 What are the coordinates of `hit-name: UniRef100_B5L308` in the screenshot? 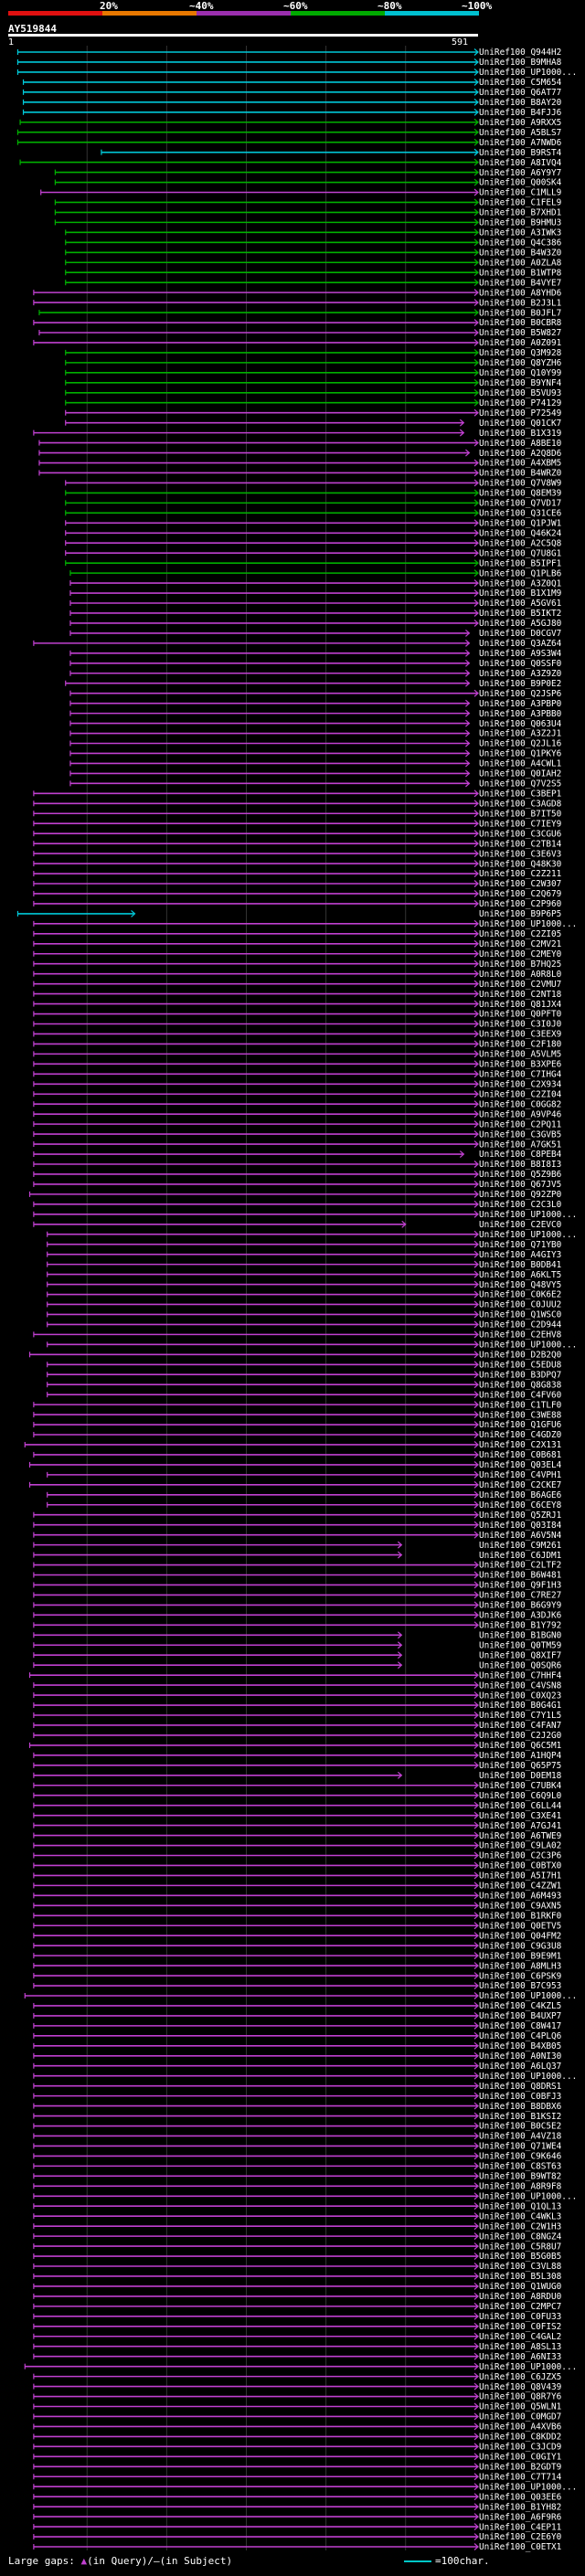 It's located at (520, 2277).